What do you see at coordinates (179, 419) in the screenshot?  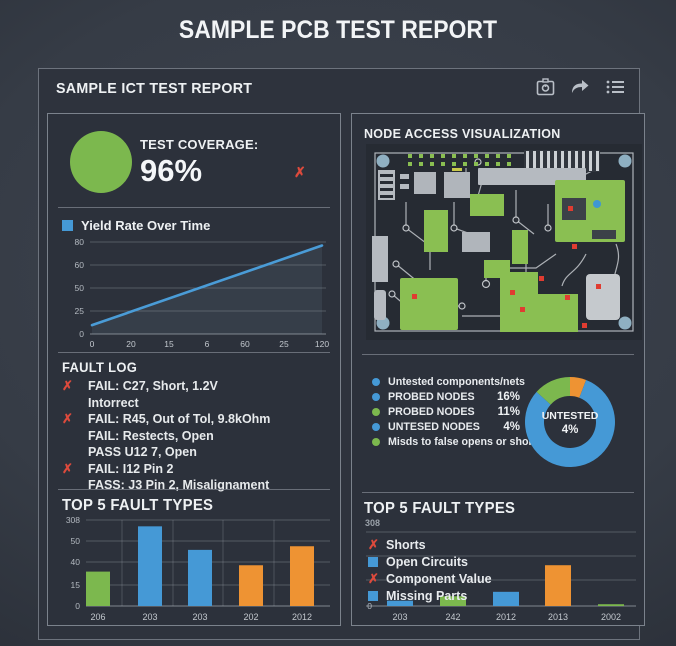 I see `fault-log-text: FAIL: R45, Out of Tol, 9.8kOhm` at bounding box center [179, 419].